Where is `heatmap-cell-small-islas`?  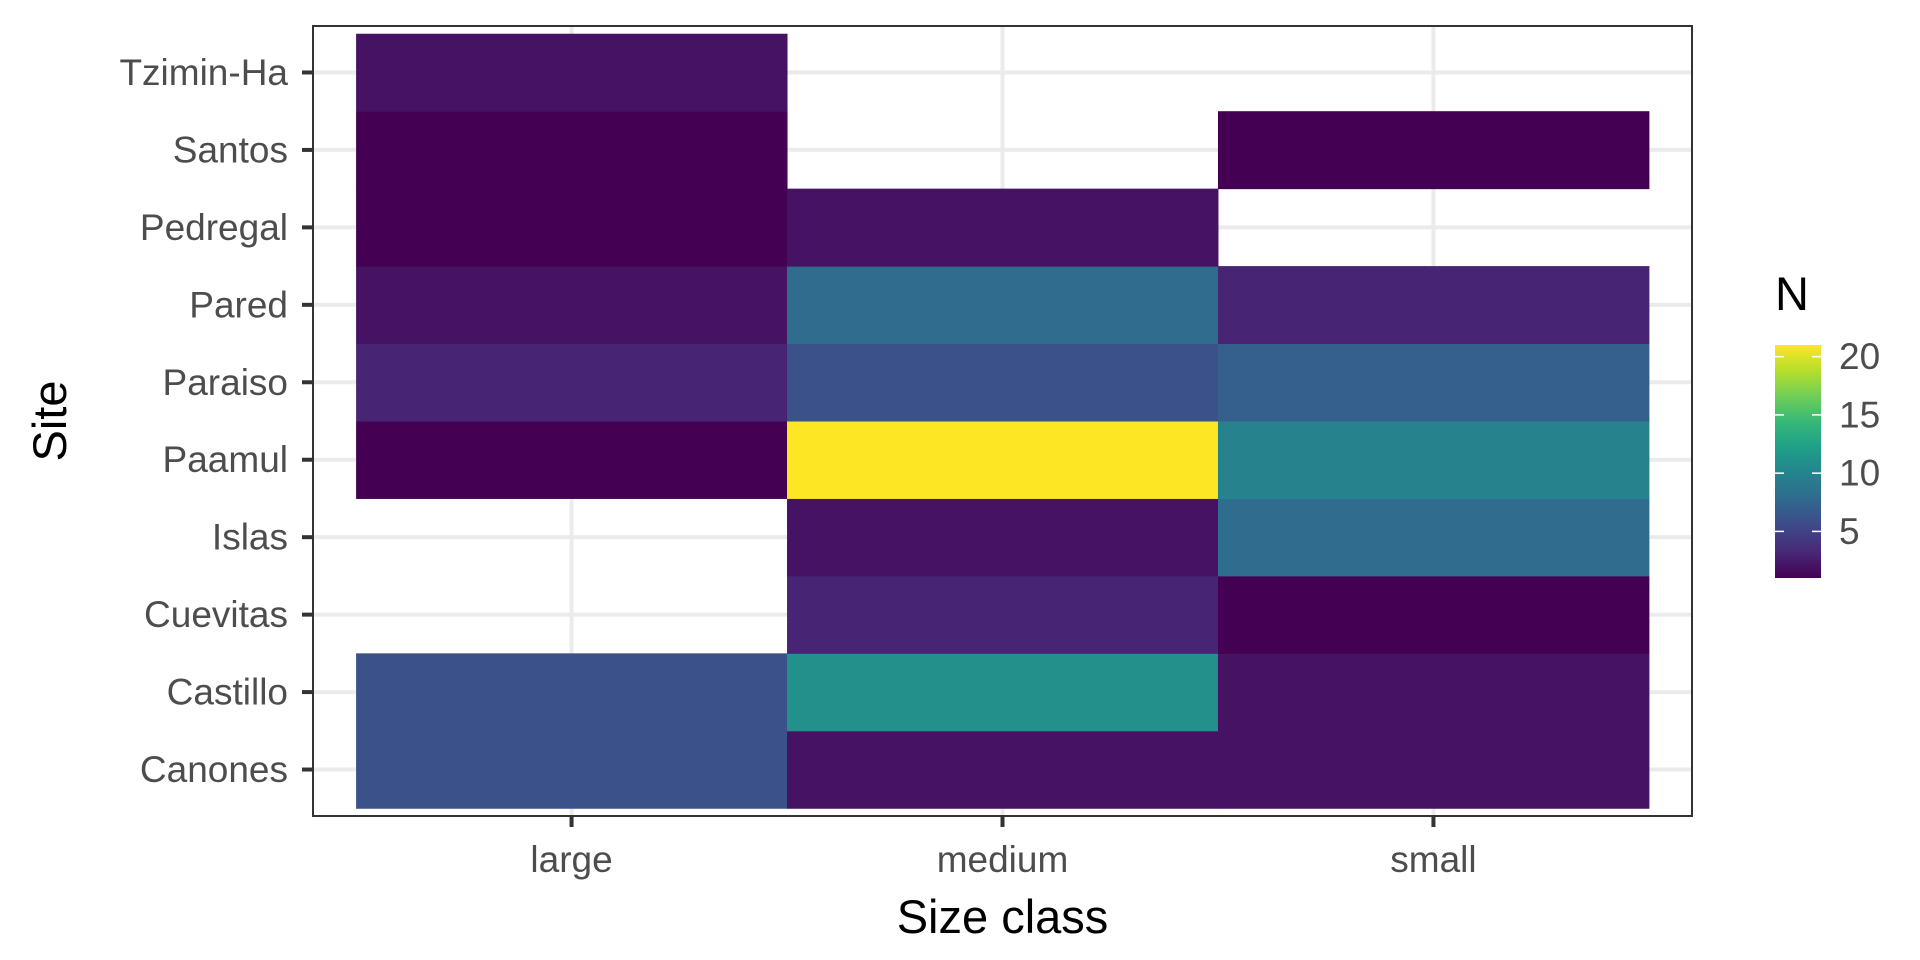
heatmap-cell-small-islas is located at coordinates (1433, 537).